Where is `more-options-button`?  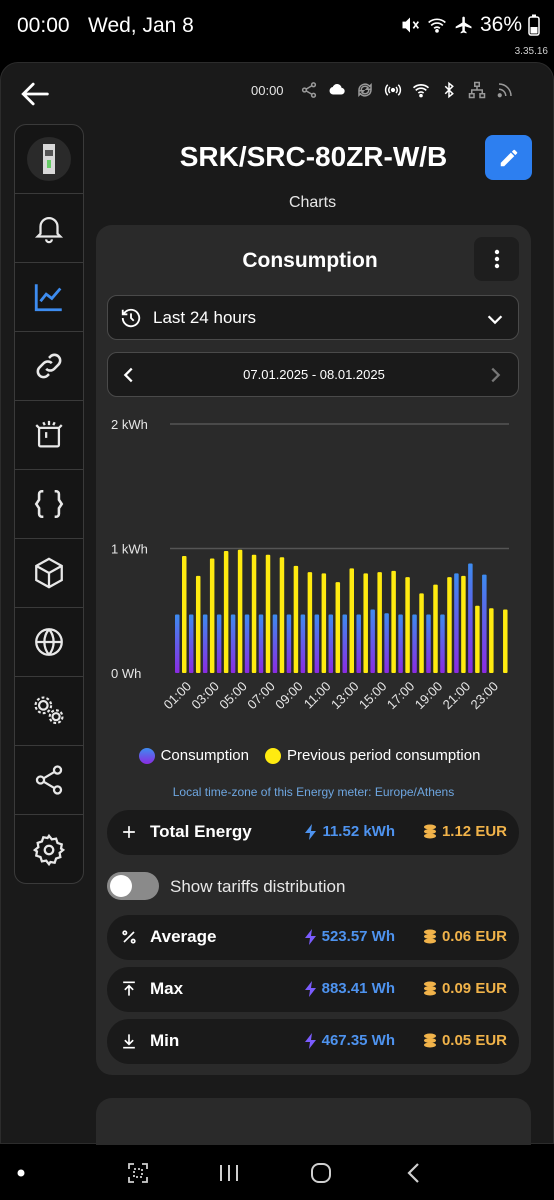
more-options-button is located at coordinates (496, 259).